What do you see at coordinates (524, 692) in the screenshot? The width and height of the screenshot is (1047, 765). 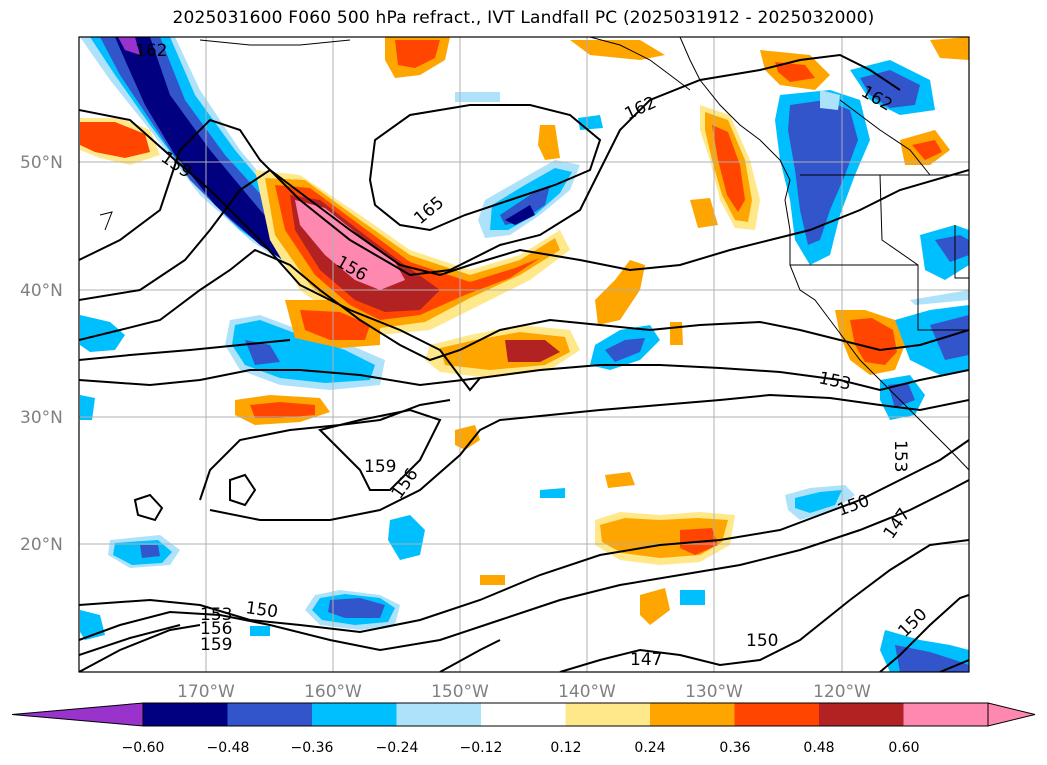 I see `longitude-labels: 170°W 160°W 150°W 140°W 130°W 120°W` at bounding box center [524, 692].